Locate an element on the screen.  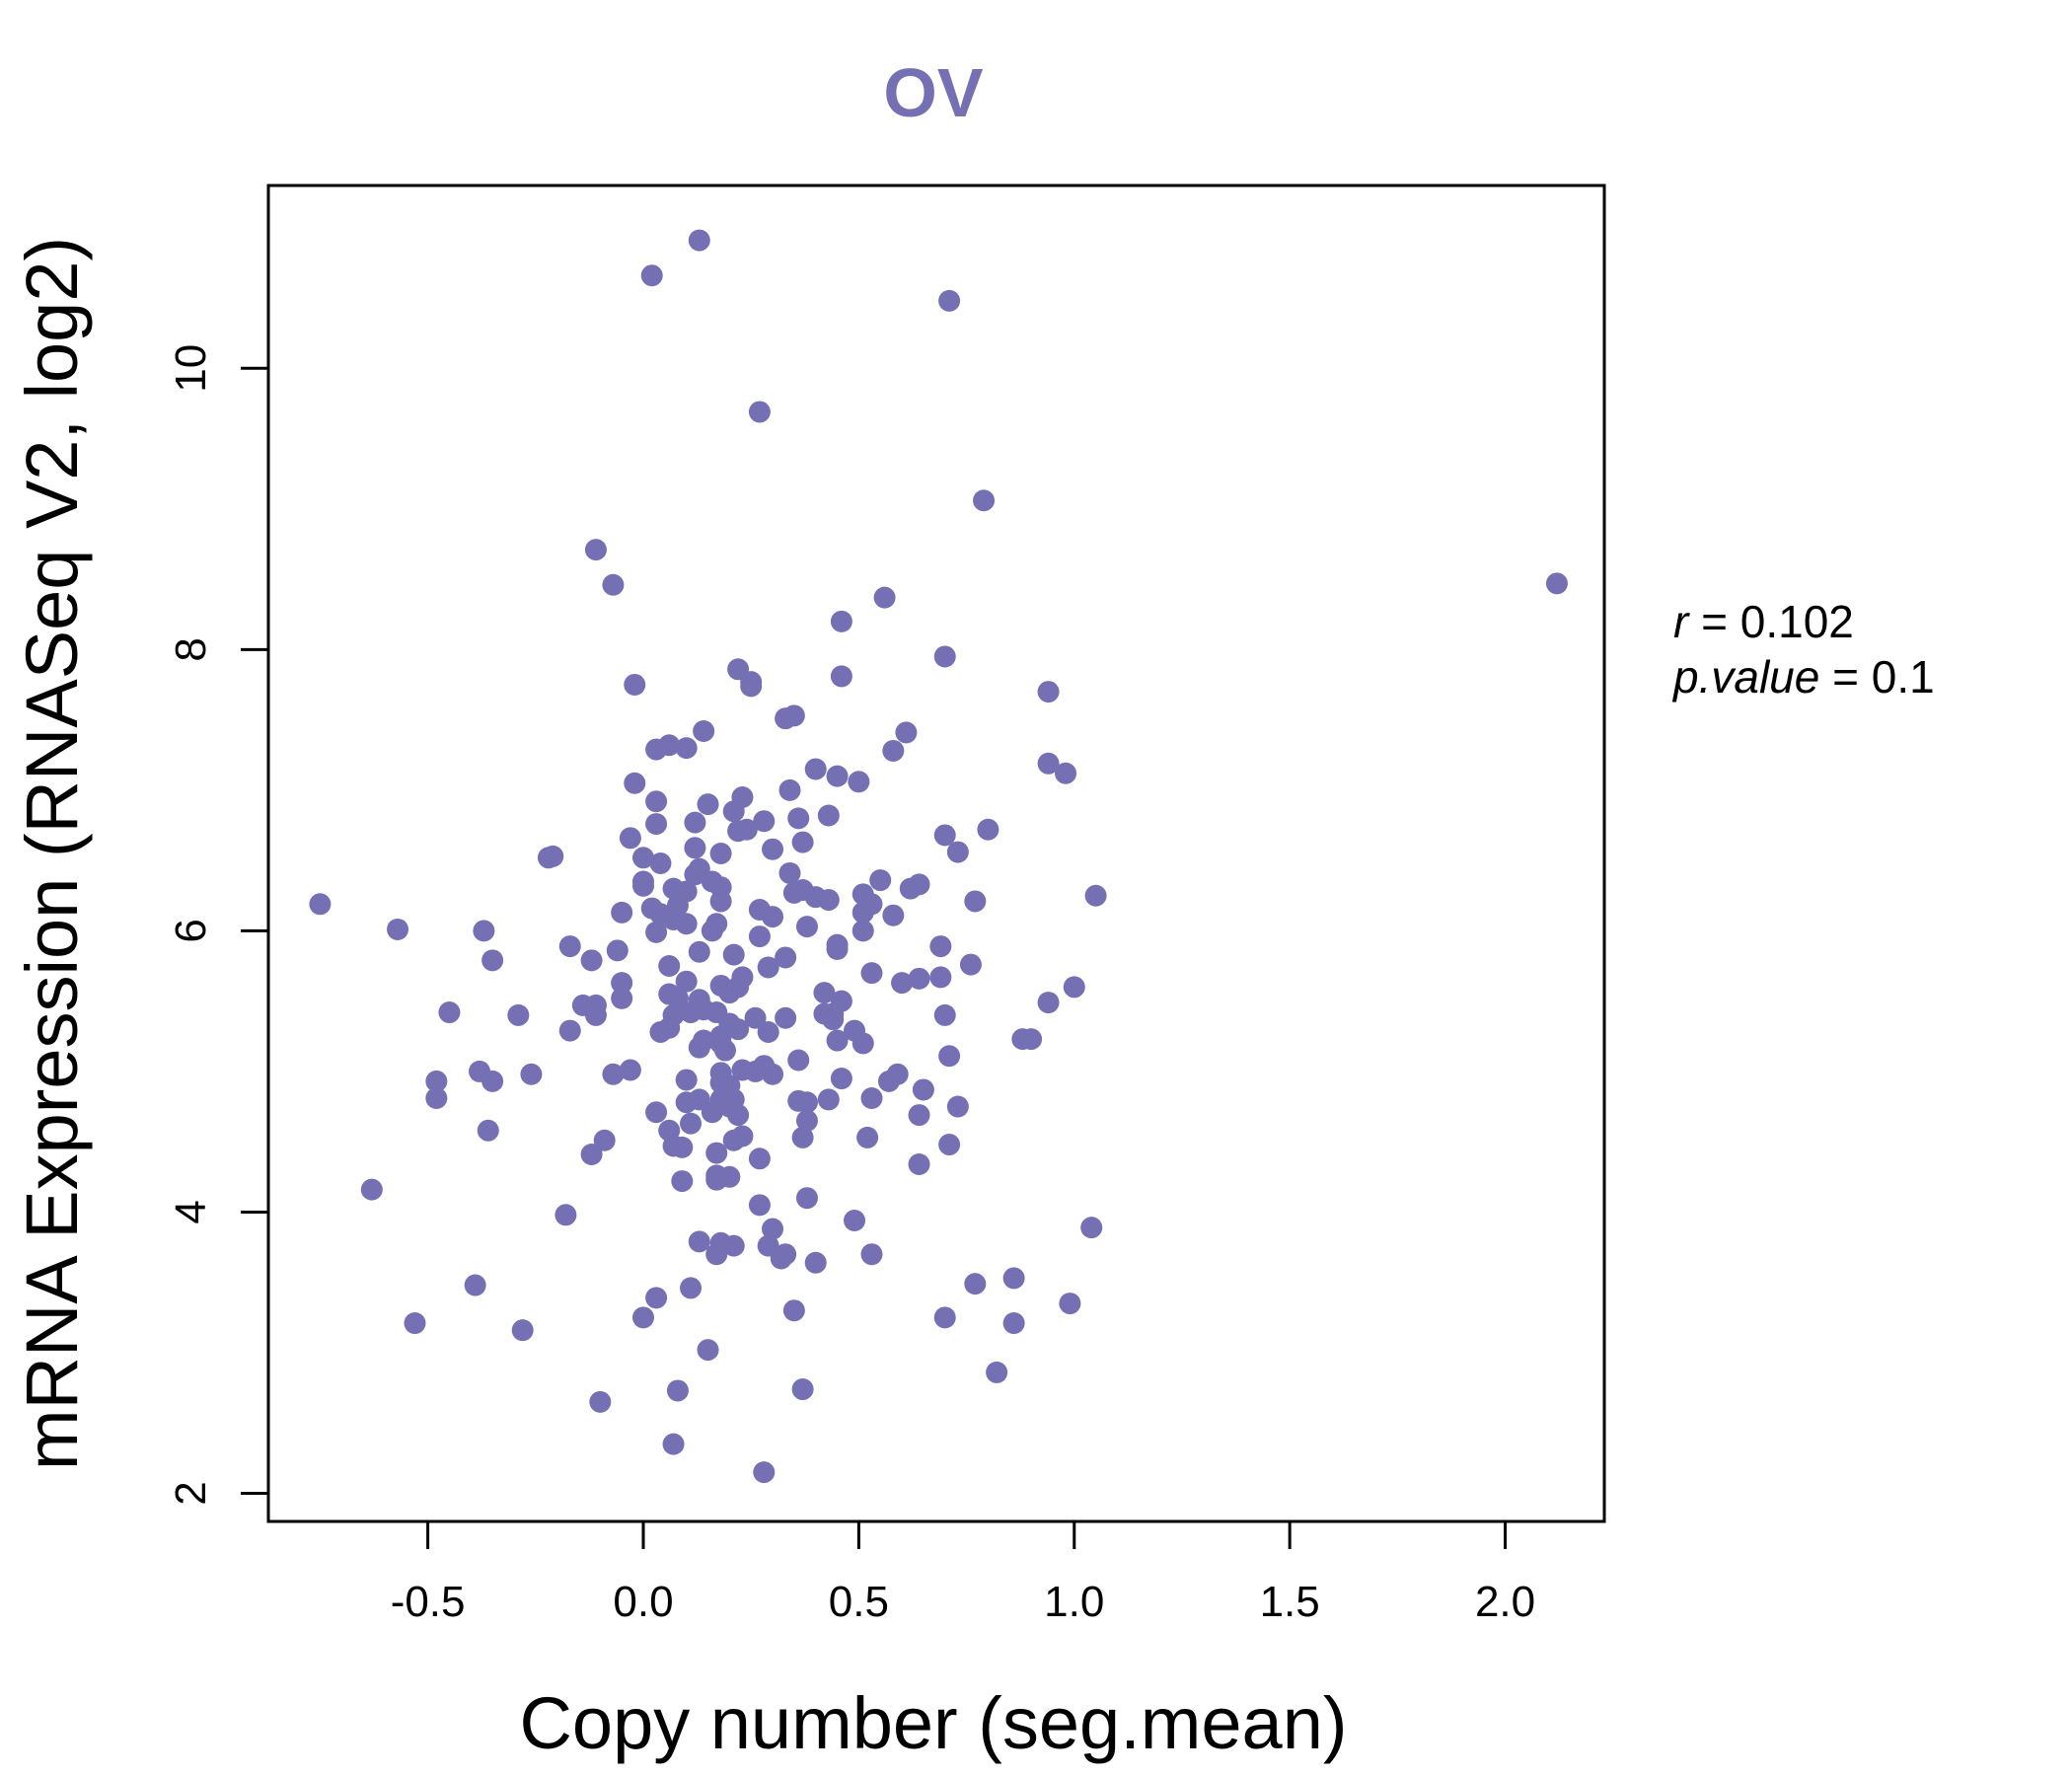
p-equals: = is located at coordinates (1845, 677).